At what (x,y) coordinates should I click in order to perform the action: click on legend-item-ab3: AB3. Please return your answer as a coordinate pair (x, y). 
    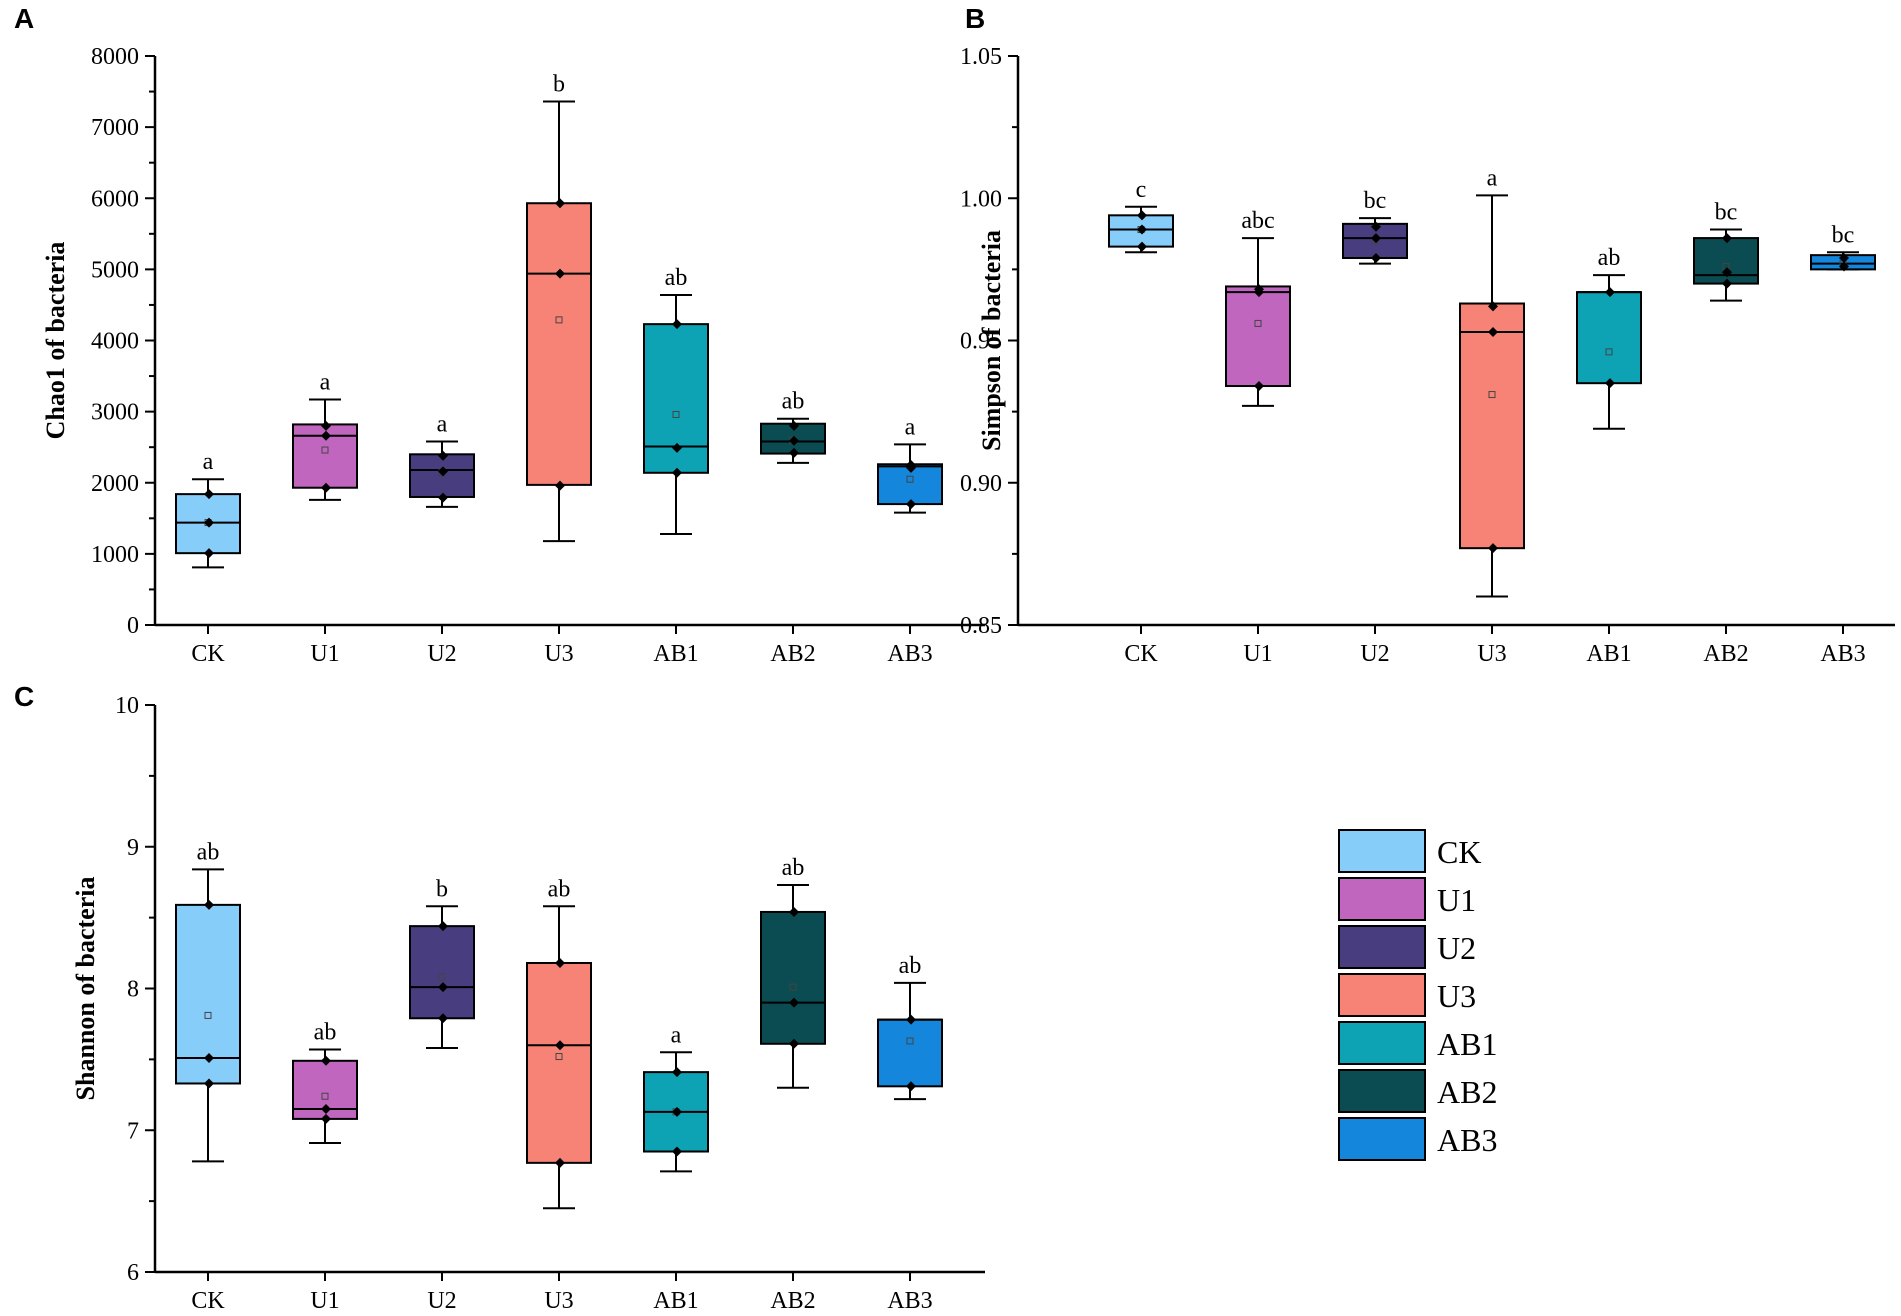
    Looking at the image, I should click on (1417, 1139).